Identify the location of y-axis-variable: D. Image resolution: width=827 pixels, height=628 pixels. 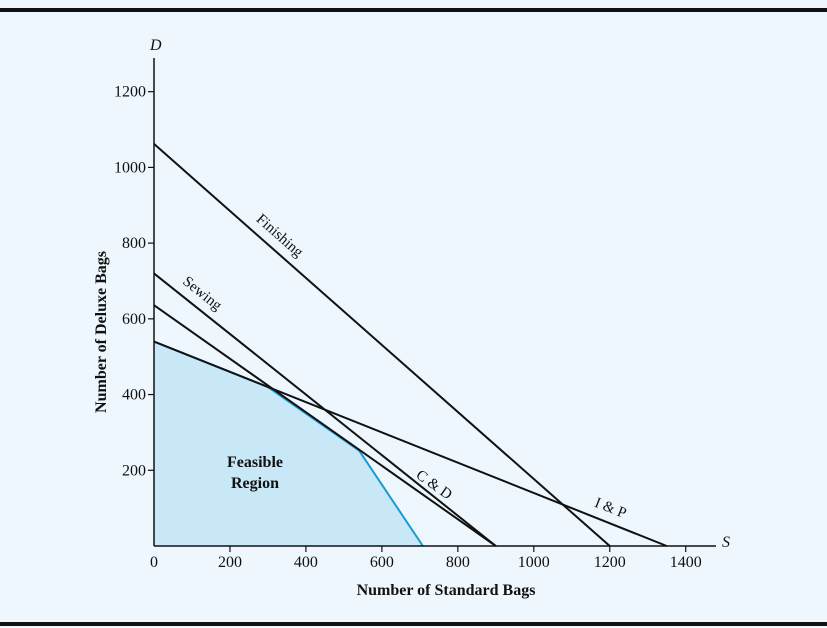
(155, 45).